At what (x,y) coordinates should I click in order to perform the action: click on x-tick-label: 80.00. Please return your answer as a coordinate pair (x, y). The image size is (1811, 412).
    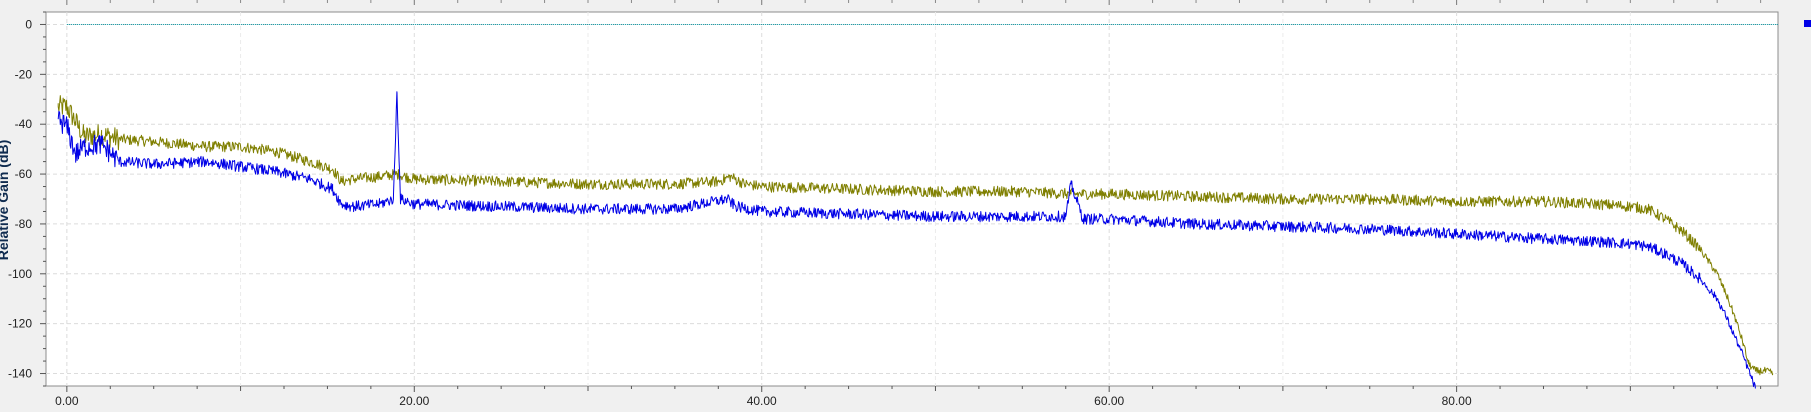
    Looking at the image, I should click on (1457, 400).